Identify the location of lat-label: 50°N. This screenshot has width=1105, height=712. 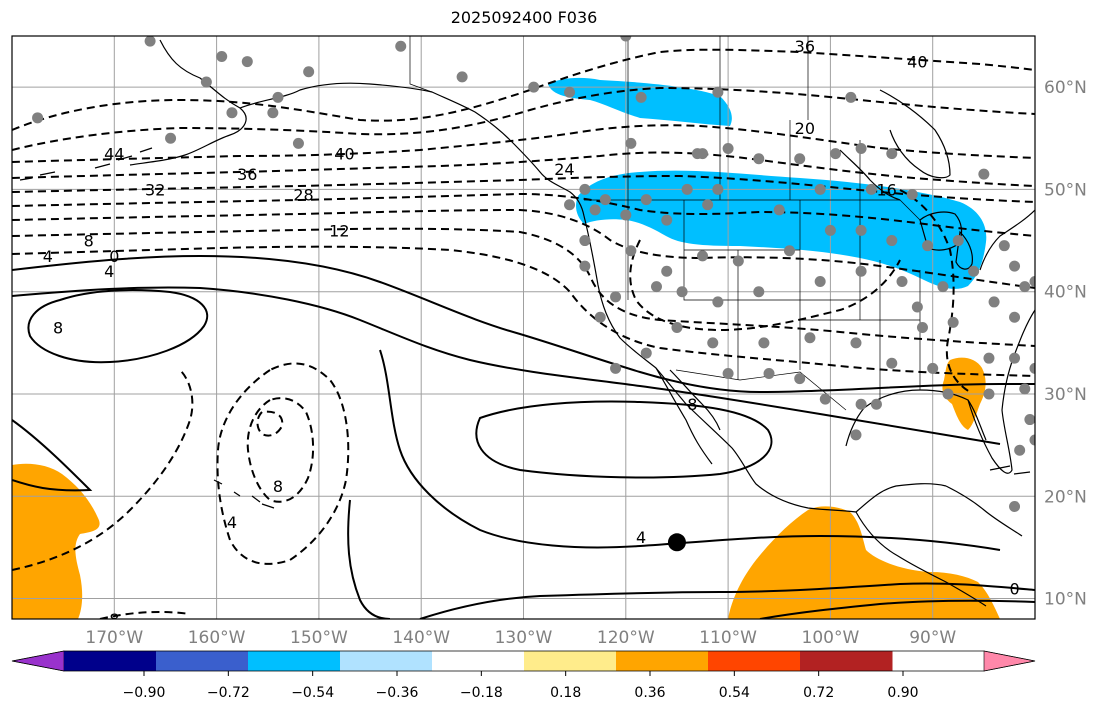
(1065, 190).